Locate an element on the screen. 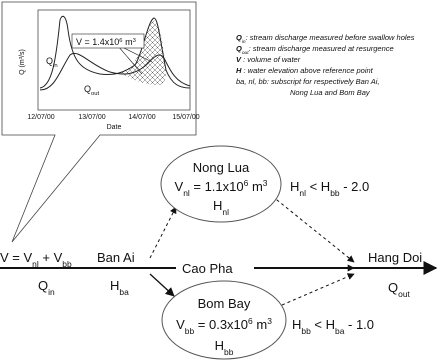 This screenshot has height=361, width=447. label-background is located at coordinates (215, 268).